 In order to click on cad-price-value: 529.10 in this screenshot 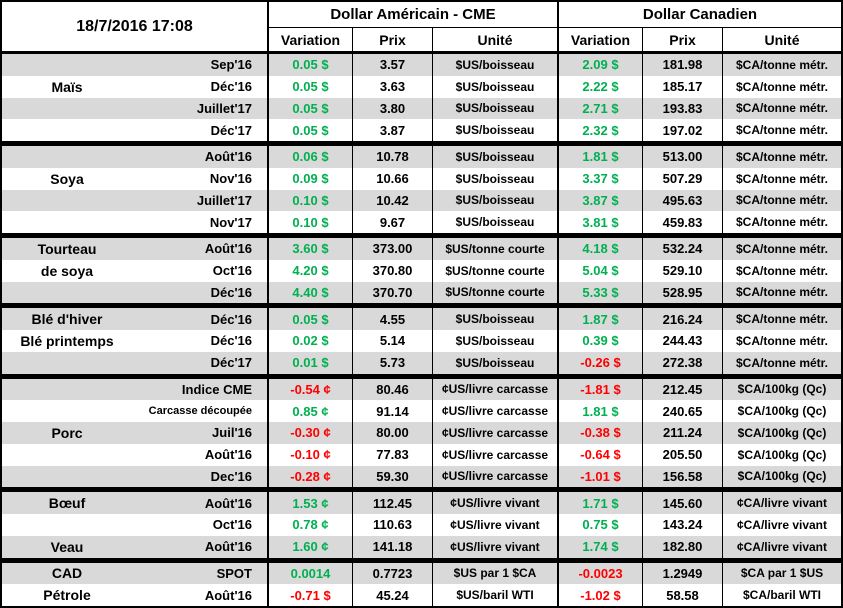, I will do `click(682, 270)`.